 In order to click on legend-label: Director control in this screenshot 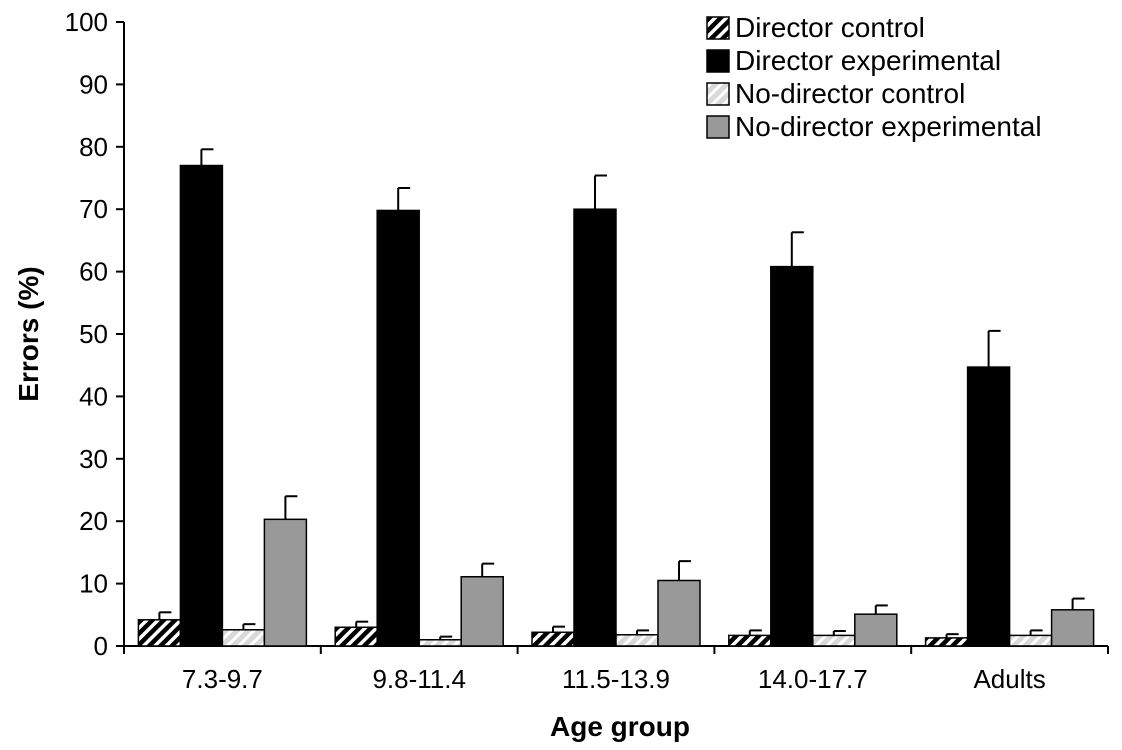, I will do `click(830, 27)`.